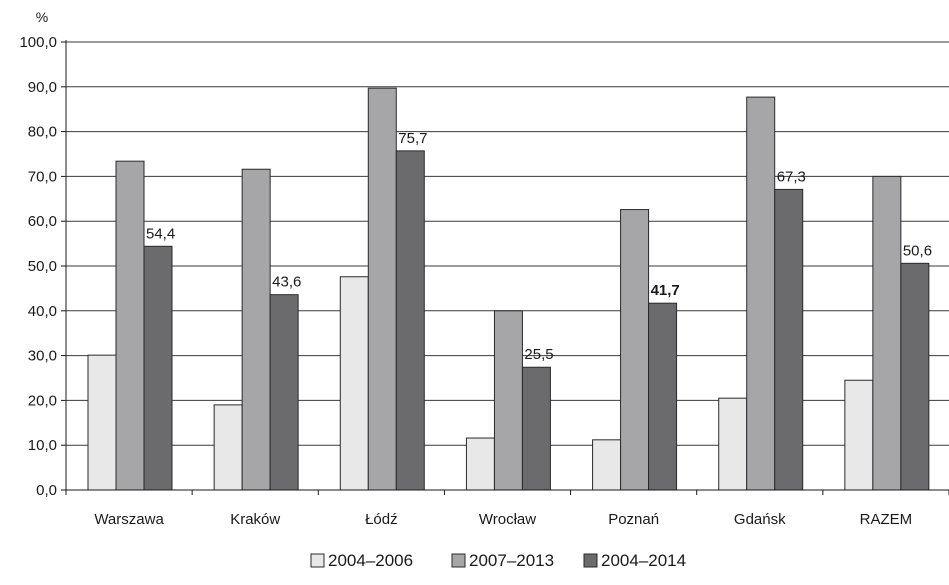  What do you see at coordinates (42, 132) in the screenshot?
I see `y-tick-label: 80,0` at bounding box center [42, 132].